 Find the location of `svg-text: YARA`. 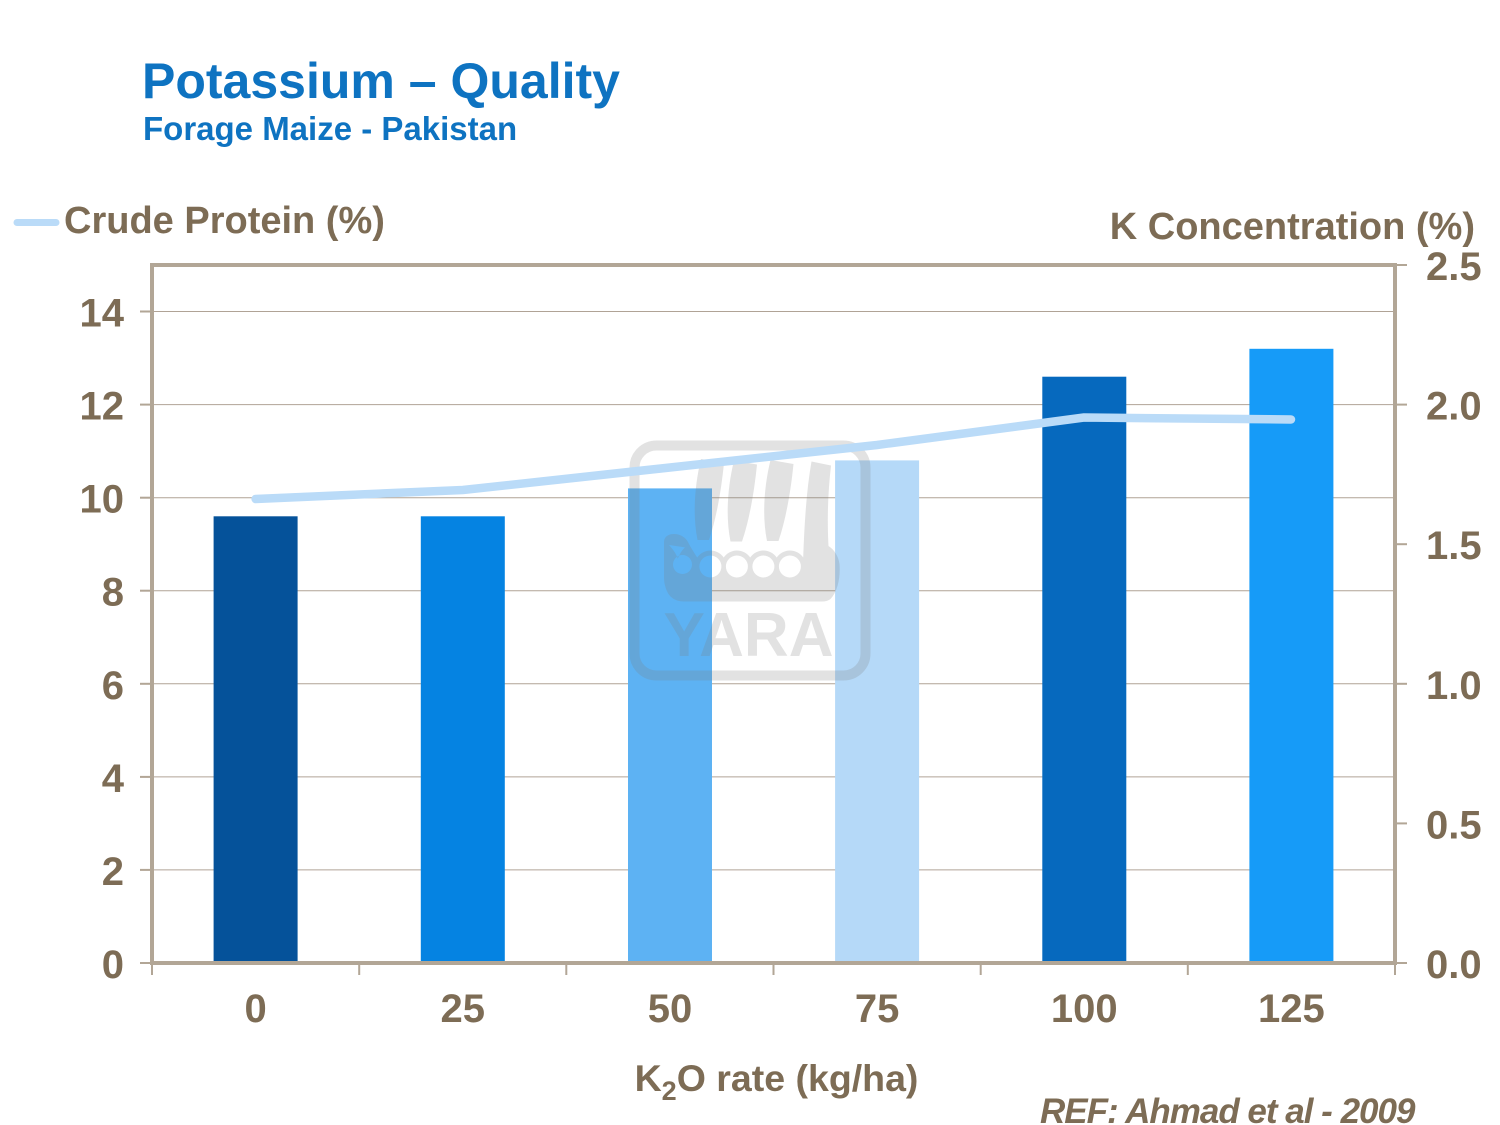

svg-text: YARA is located at coordinates (749, 635).